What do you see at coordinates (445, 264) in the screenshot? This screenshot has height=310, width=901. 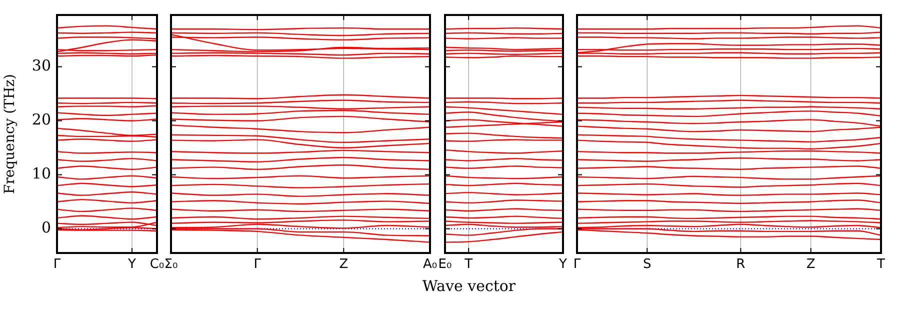 I see `x-tick-label: E₀` at bounding box center [445, 264].